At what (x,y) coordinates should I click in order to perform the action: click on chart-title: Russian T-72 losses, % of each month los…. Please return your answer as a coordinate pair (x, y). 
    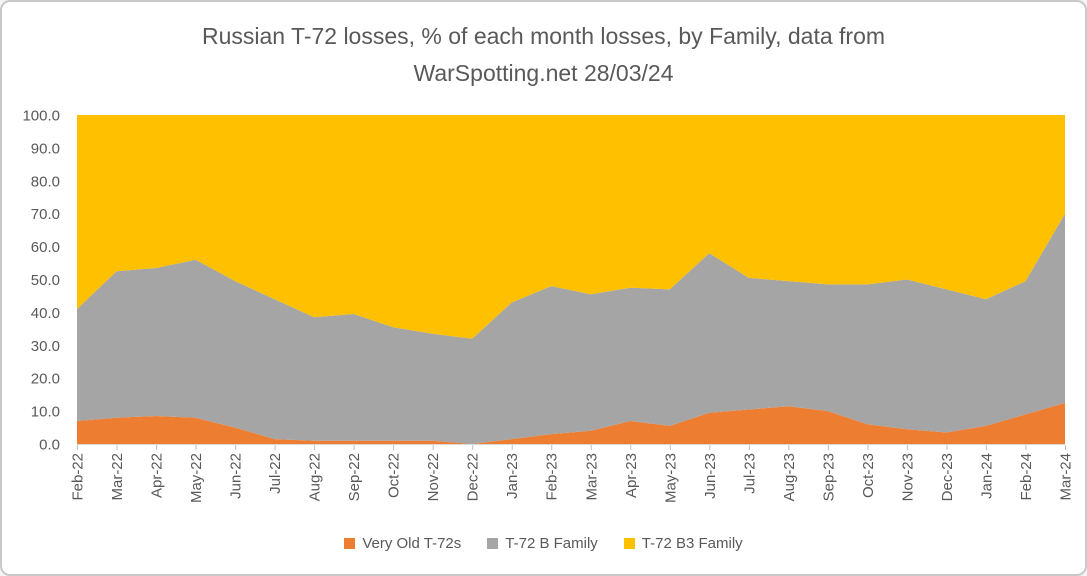
    Looking at the image, I should click on (543, 55).